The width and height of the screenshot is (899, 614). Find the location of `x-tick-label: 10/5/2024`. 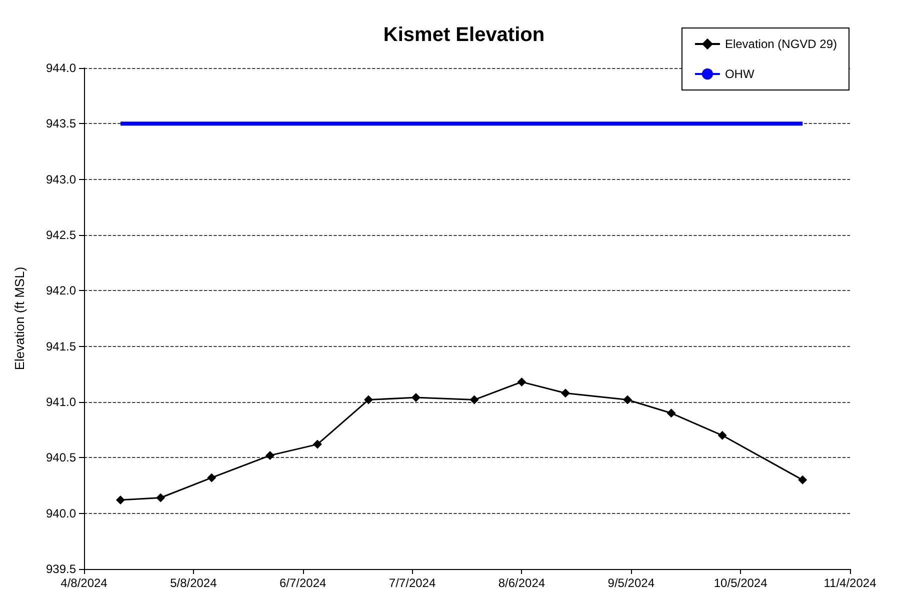

x-tick-label: 10/5/2024 is located at coordinates (741, 583).